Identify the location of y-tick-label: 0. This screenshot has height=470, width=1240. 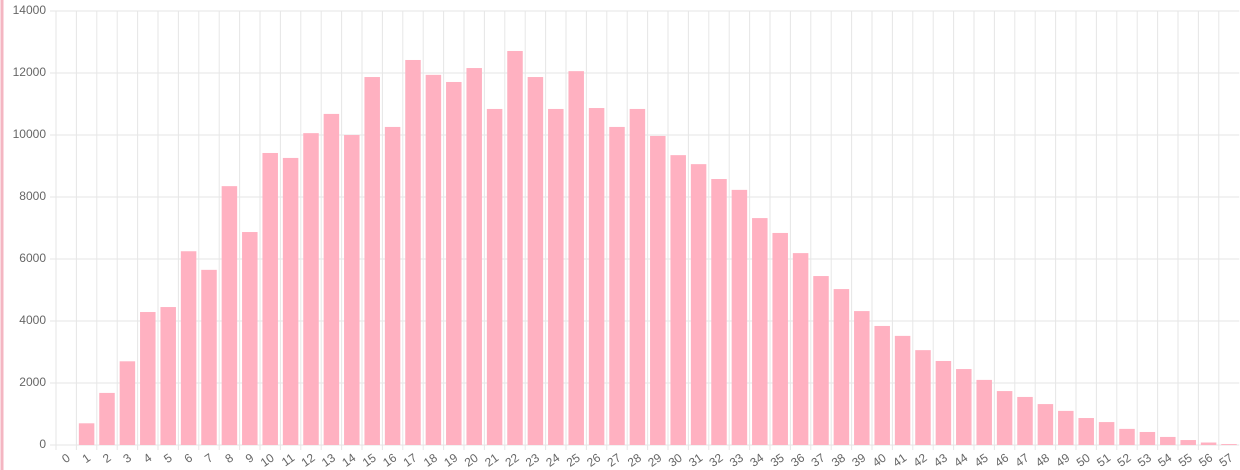
(42, 444).